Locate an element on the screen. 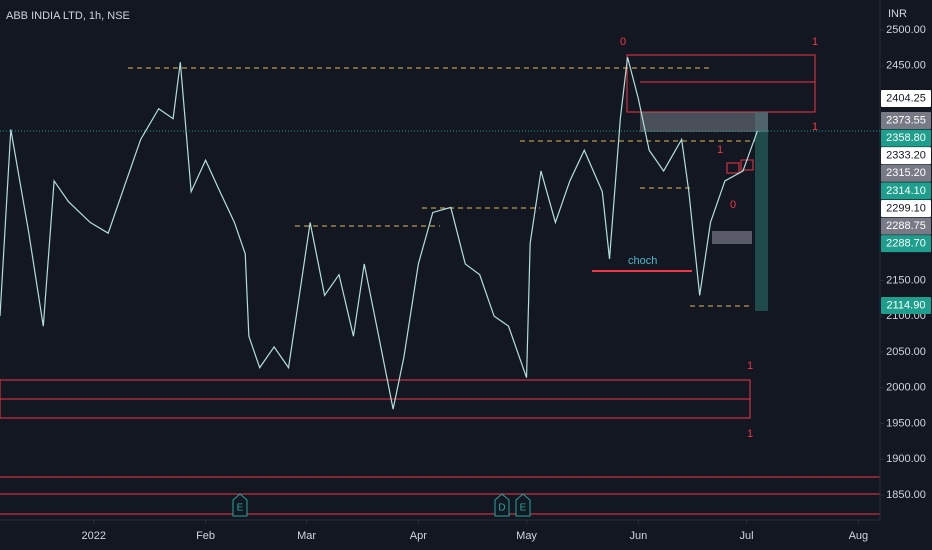  price-tag-label: 2373.55 is located at coordinates (906, 120).